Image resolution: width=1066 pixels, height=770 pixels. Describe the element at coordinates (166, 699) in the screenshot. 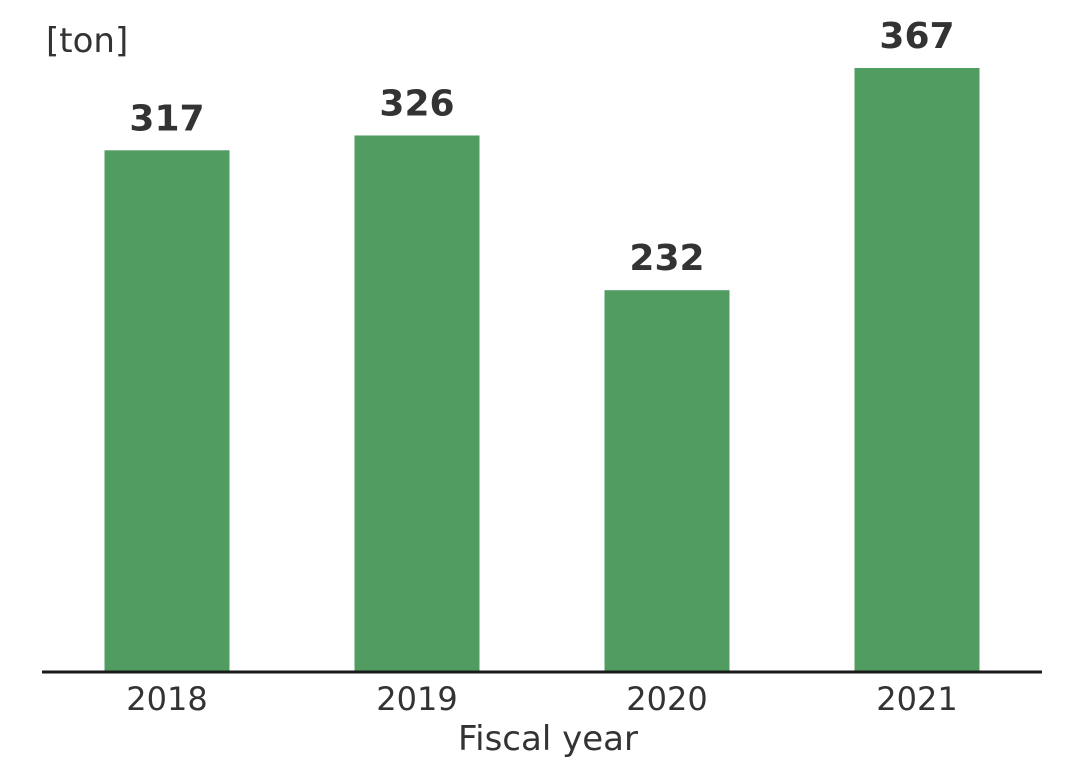

I see `x-tick-label-2018: 2018` at that location.